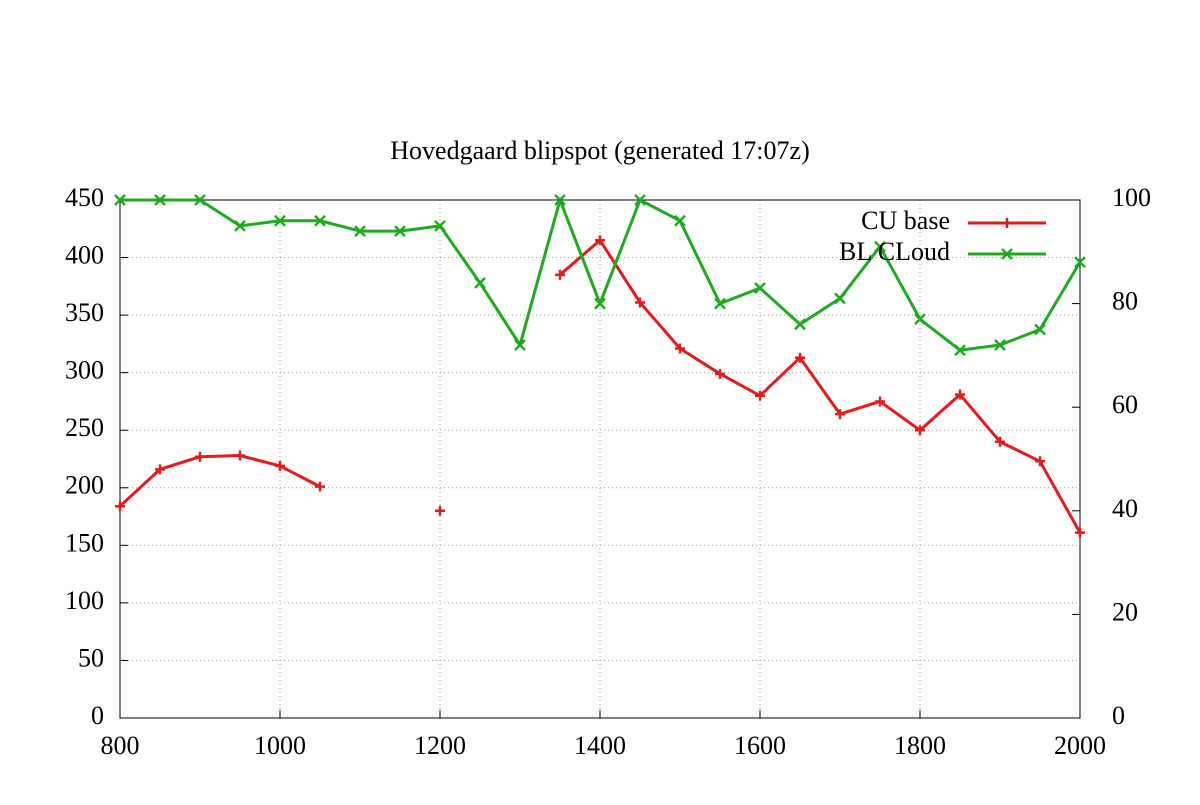 This screenshot has height=805, width=1200. I want to click on y2-tick-label: 40, so click(1125, 508).